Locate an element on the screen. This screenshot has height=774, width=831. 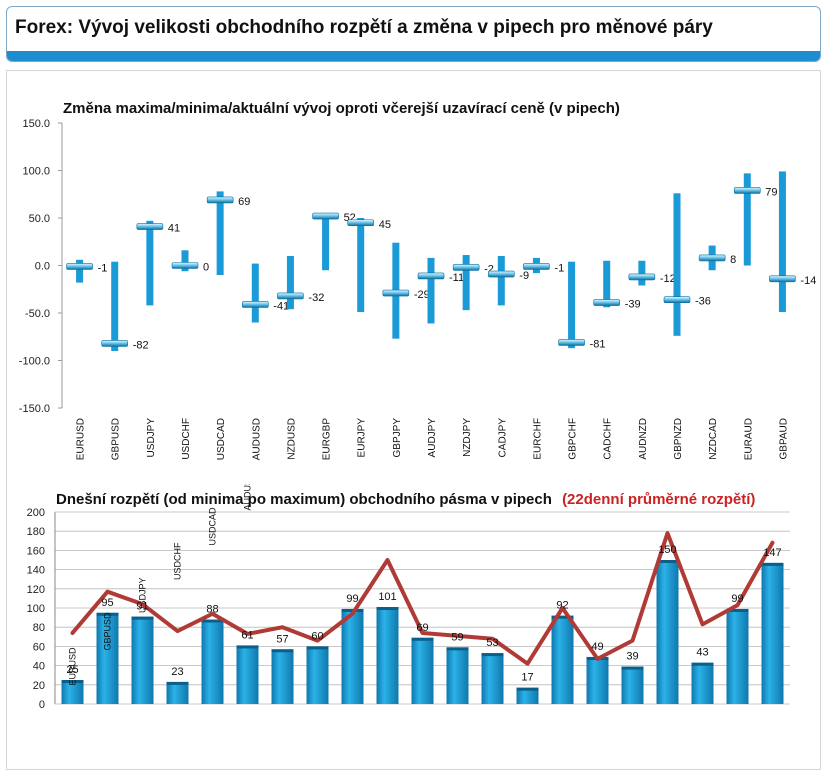
bar-value-label: 95 is located at coordinates (107, 603).